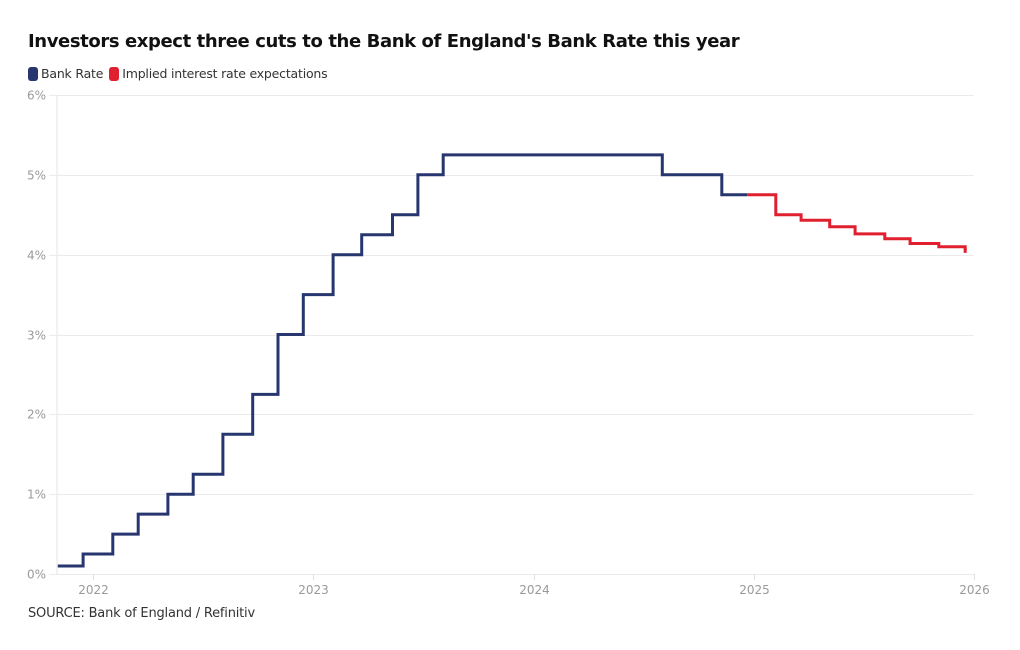 This screenshot has height=650, width=1020. Describe the element at coordinates (36, 176) in the screenshot. I see `y-tick-label: 5%` at that location.